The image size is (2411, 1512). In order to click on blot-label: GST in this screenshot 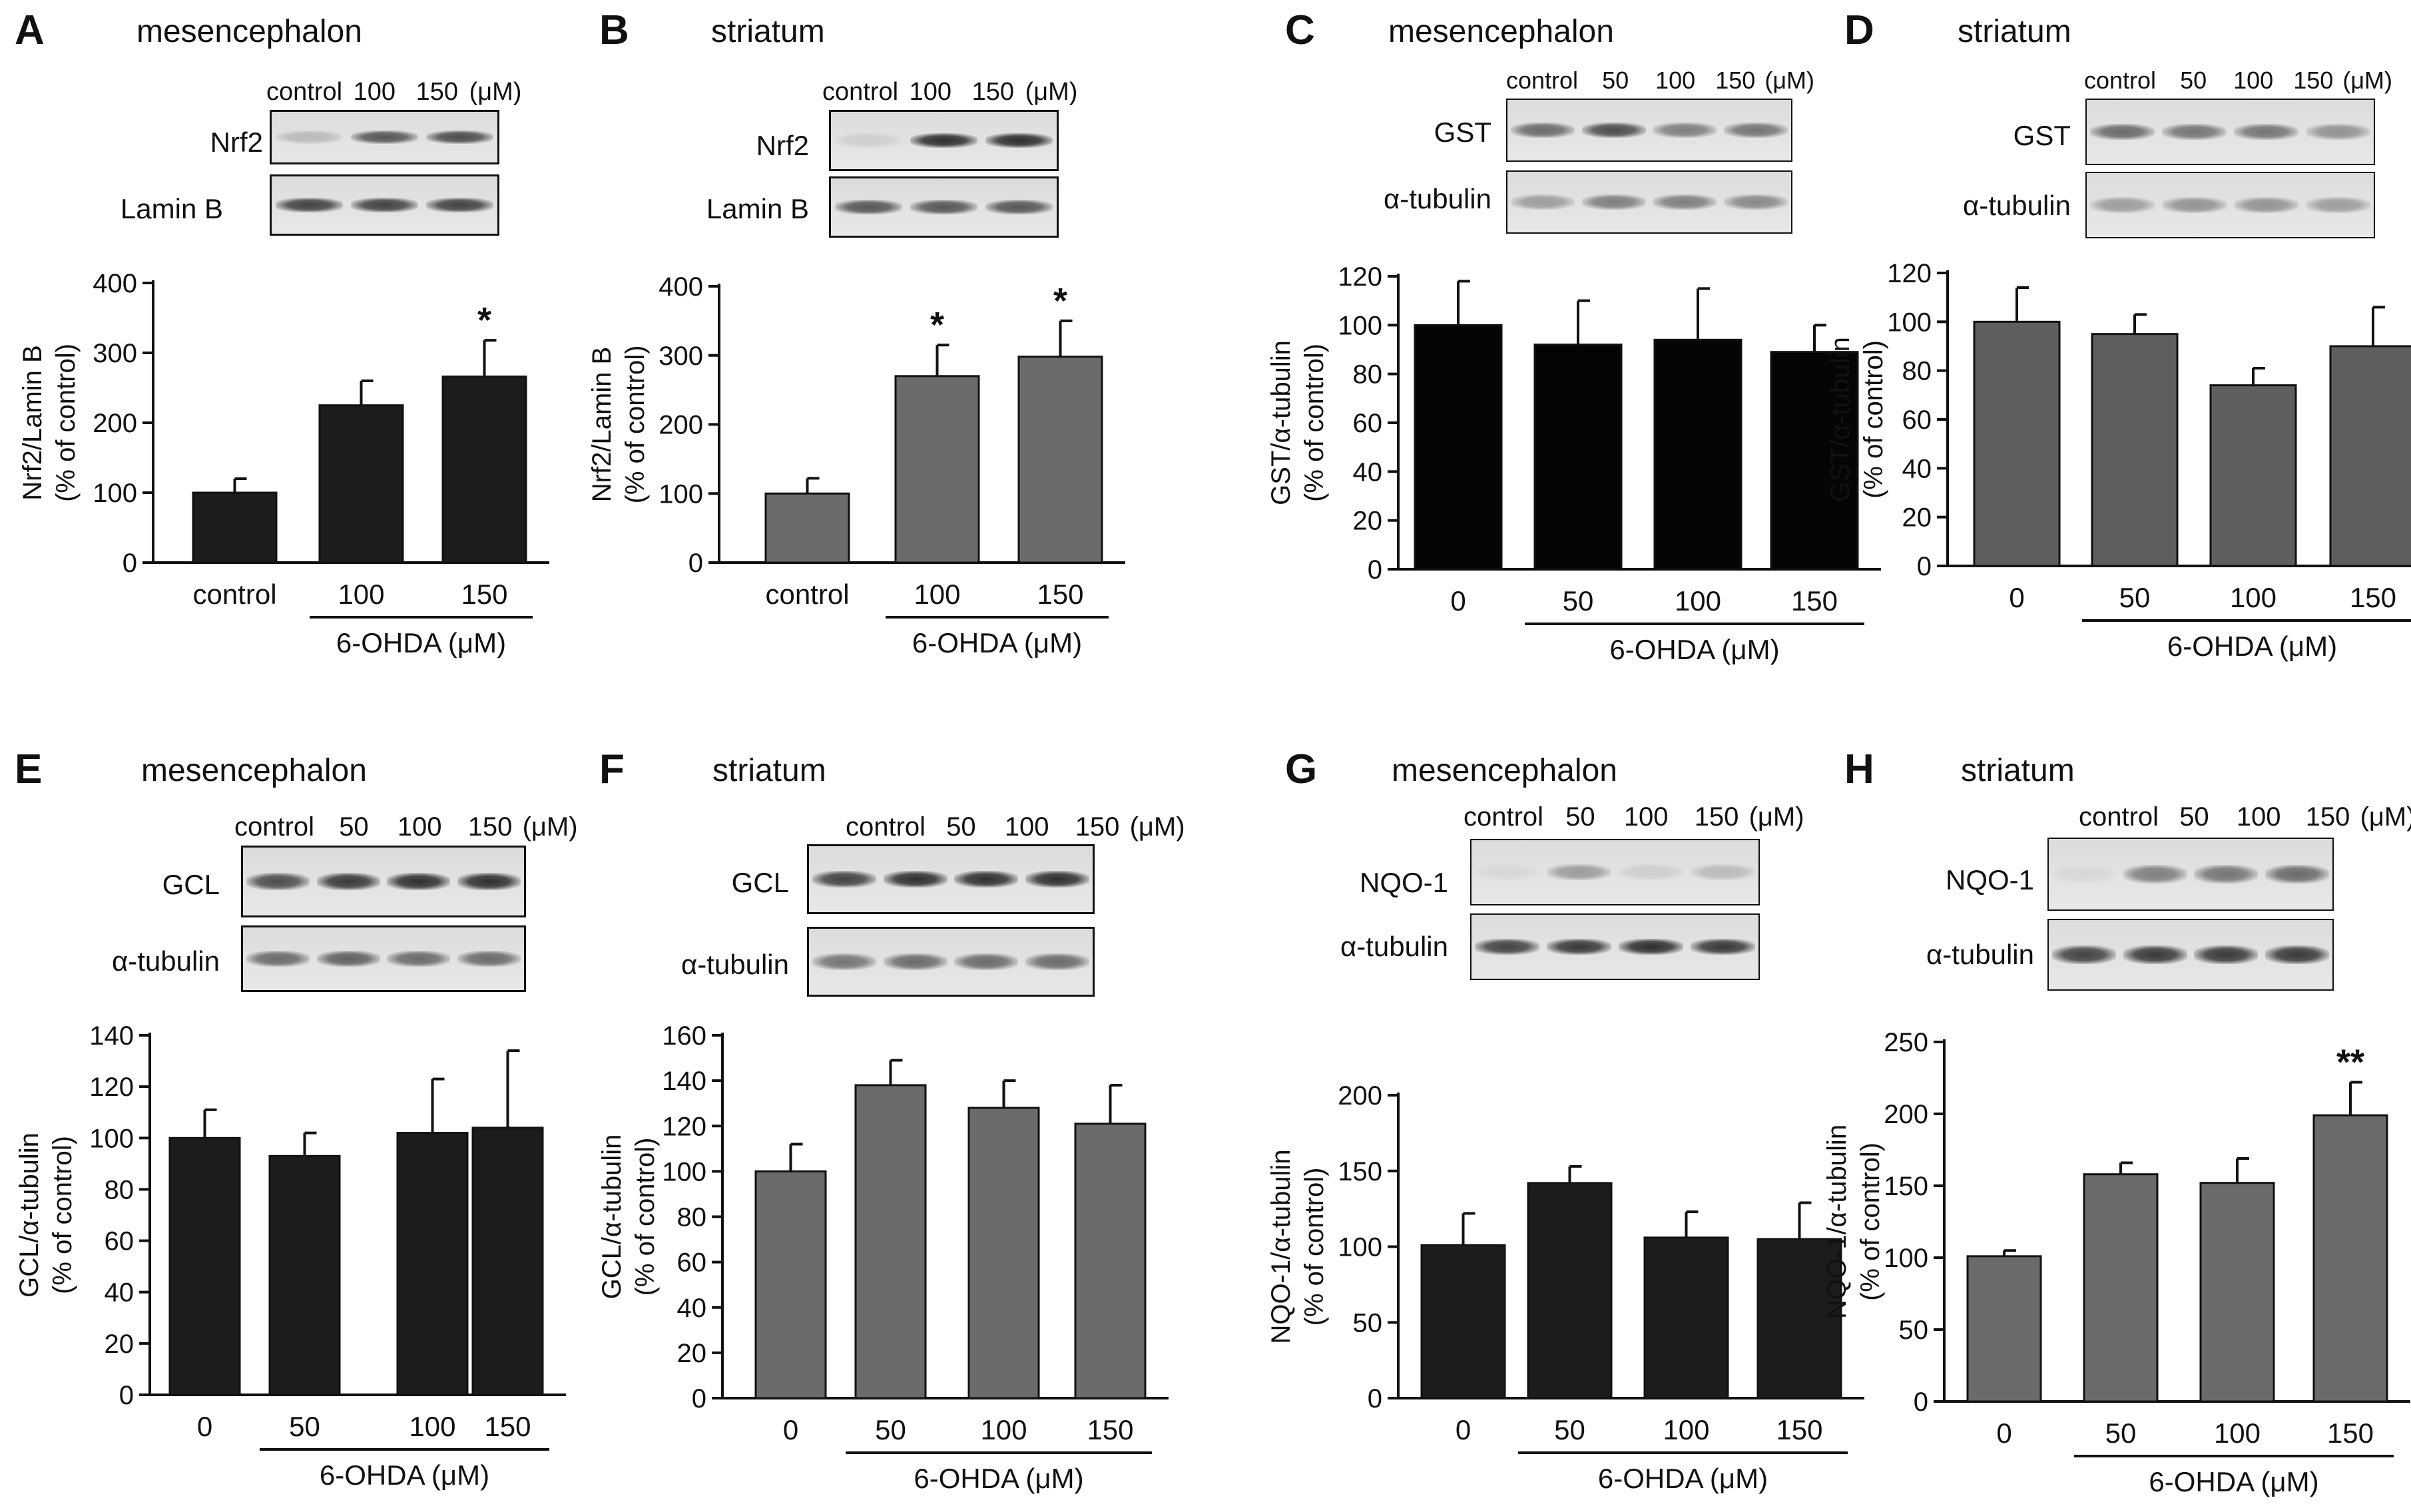, I will do `click(2042, 135)`.